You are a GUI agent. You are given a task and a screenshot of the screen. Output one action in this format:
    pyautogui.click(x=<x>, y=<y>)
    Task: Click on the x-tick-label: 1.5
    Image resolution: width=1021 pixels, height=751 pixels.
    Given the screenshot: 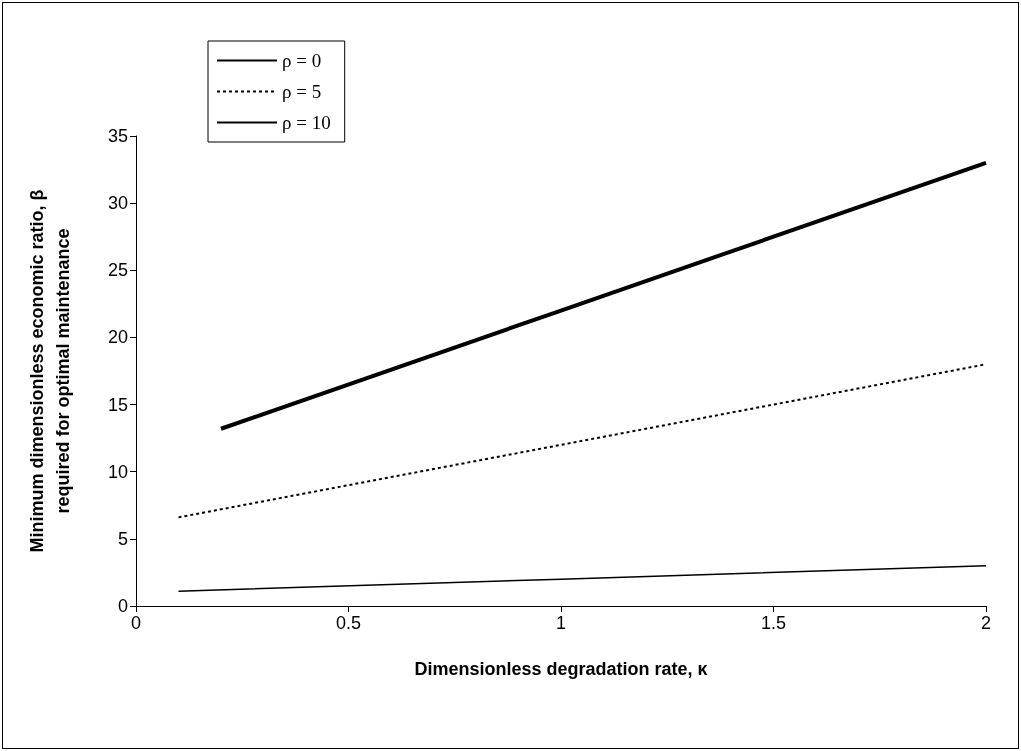 What is the action you would take?
    pyautogui.click(x=773, y=623)
    